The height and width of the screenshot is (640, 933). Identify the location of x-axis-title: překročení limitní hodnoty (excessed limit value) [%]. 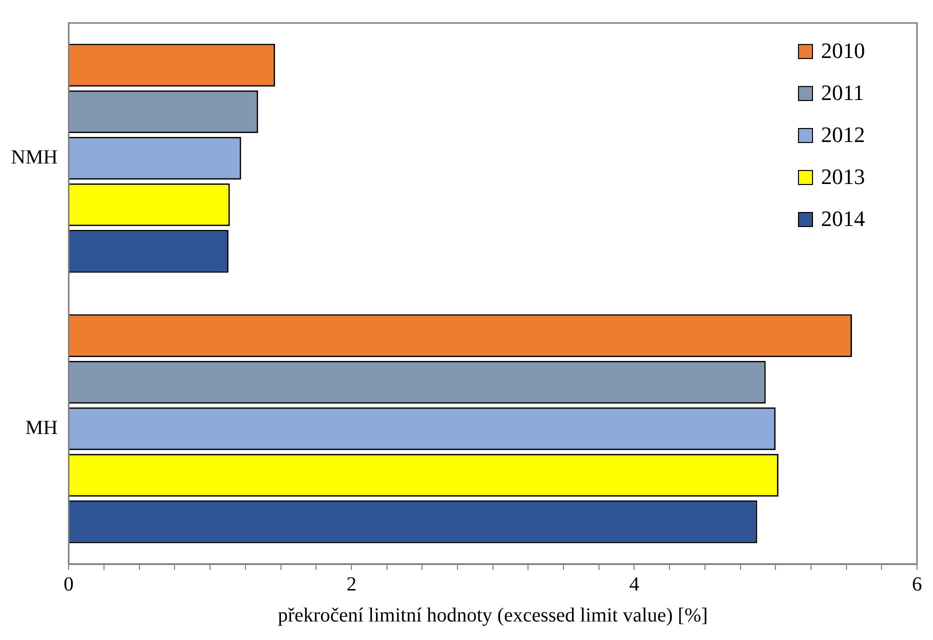
(493, 615).